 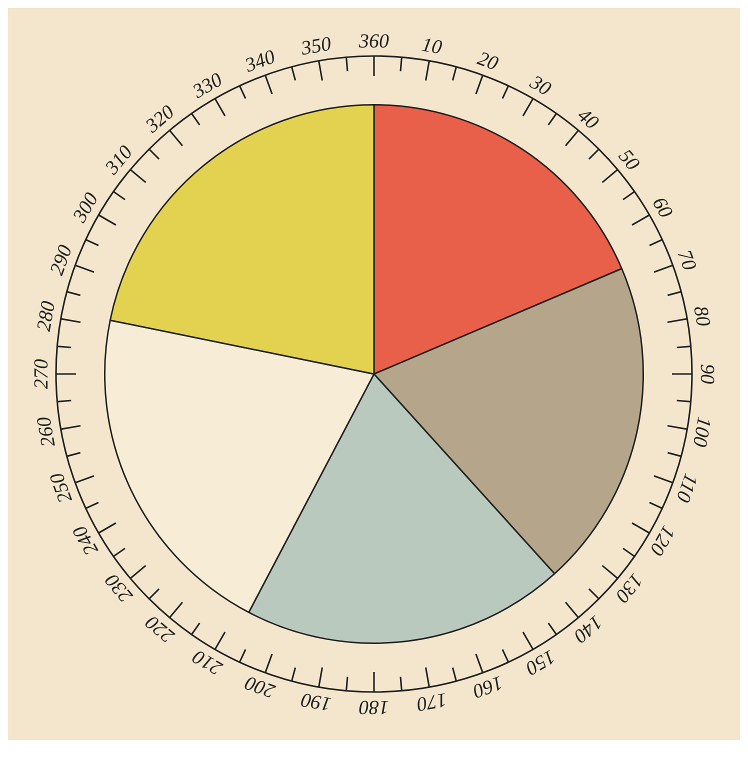 I want to click on text: 80, so click(x=701, y=316).